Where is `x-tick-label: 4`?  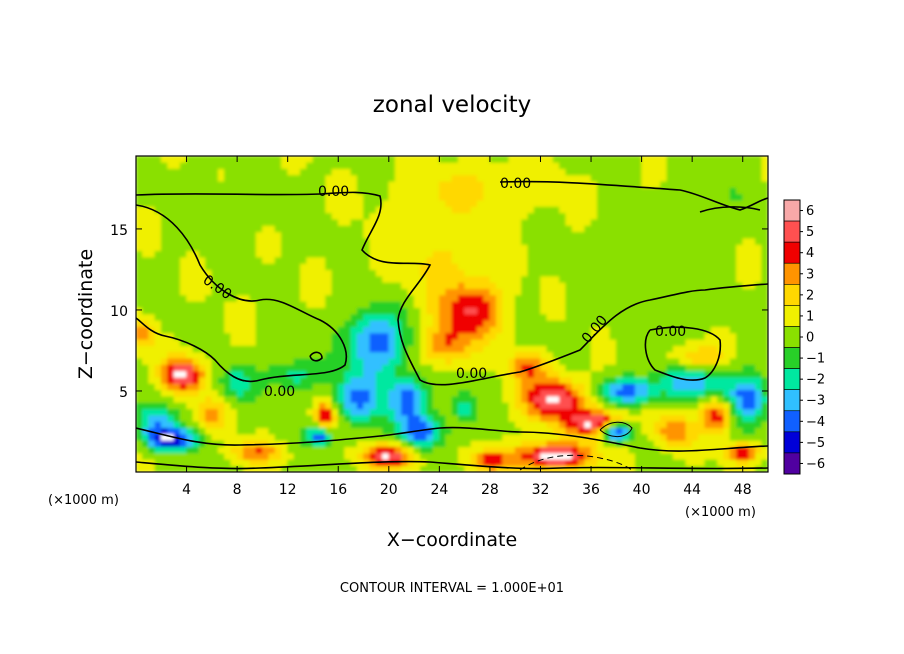
x-tick-label: 4 is located at coordinates (186, 490).